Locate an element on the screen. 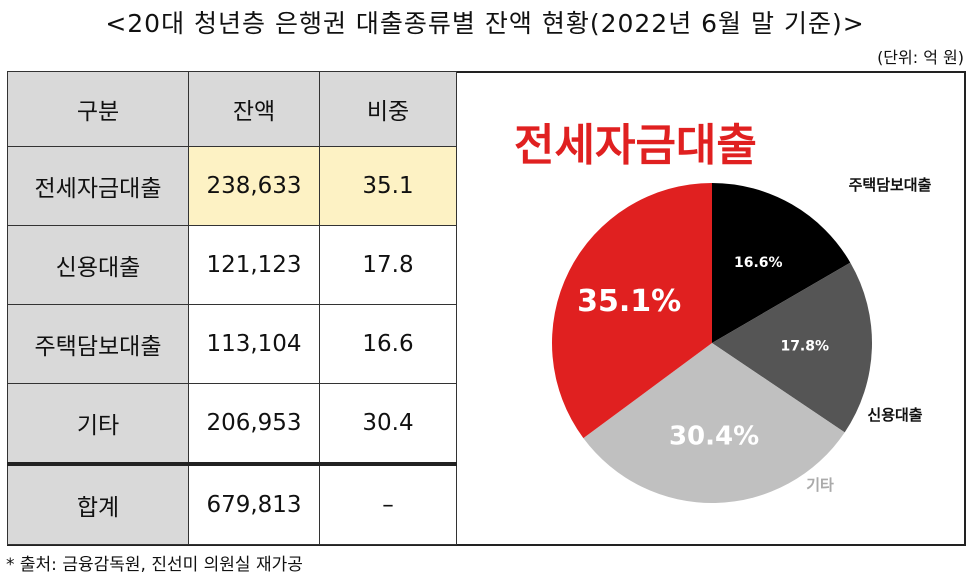  cell: 기타 is located at coordinates (98, 424).